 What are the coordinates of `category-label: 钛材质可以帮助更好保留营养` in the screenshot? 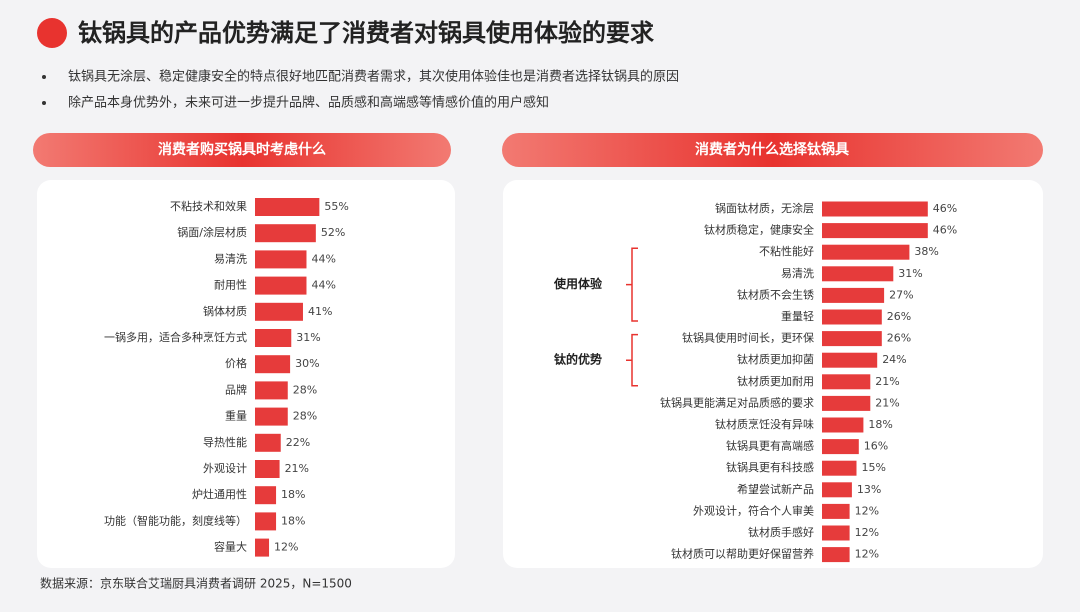 It's located at (742, 554).